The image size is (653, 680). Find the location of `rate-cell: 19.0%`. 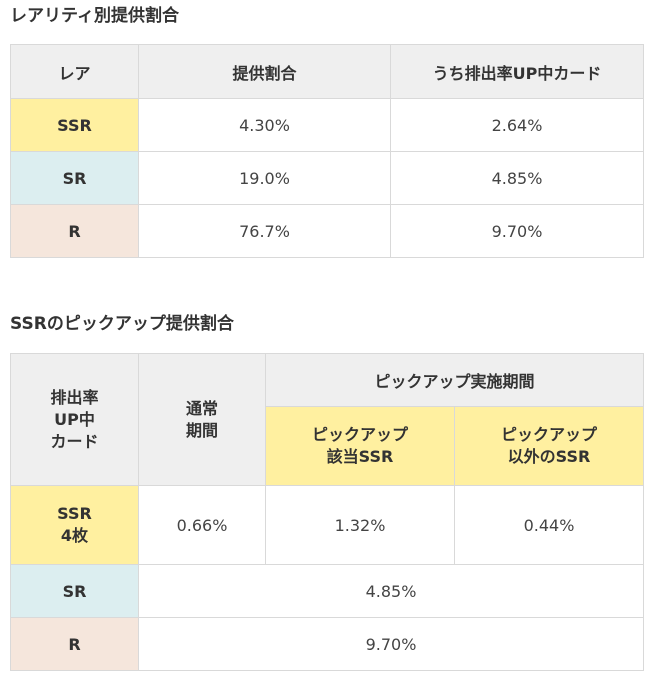

rate-cell: 19.0% is located at coordinates (264, 178).